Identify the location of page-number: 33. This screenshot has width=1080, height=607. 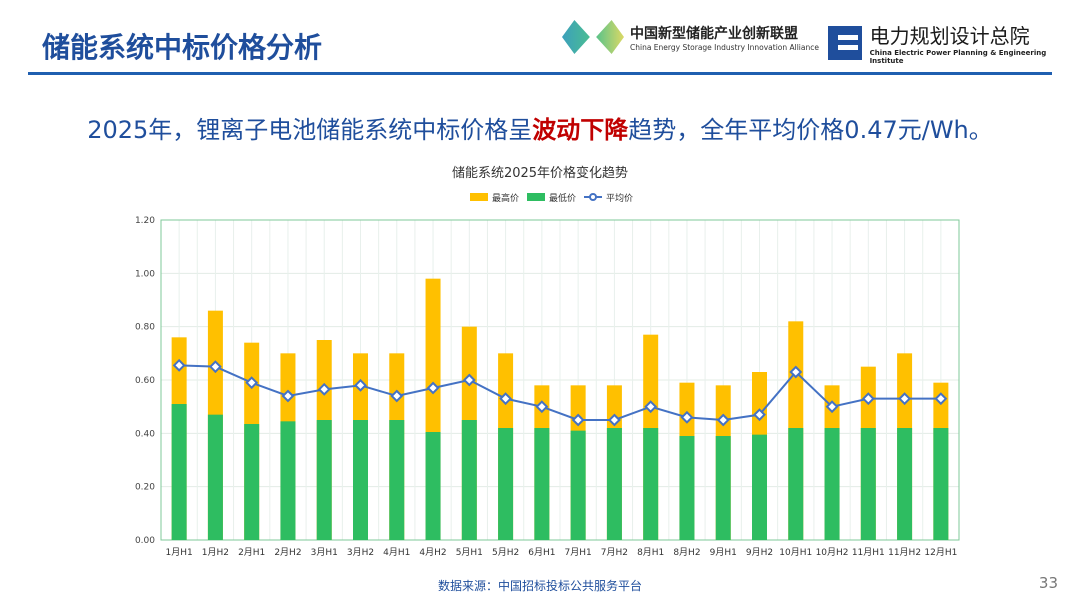
(1048, 583).